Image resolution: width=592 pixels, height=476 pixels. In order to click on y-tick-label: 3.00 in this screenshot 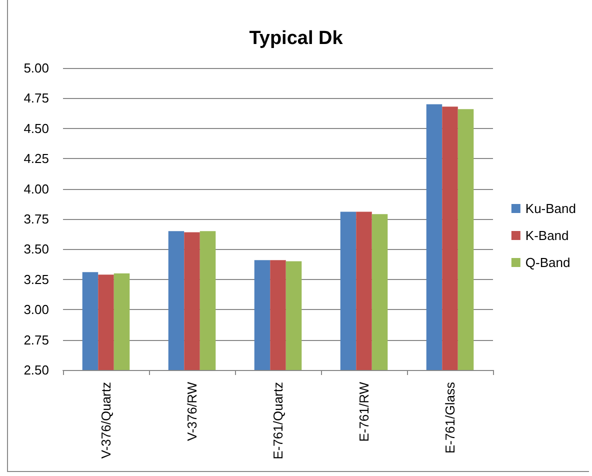, I will do `click(36, 310)`.